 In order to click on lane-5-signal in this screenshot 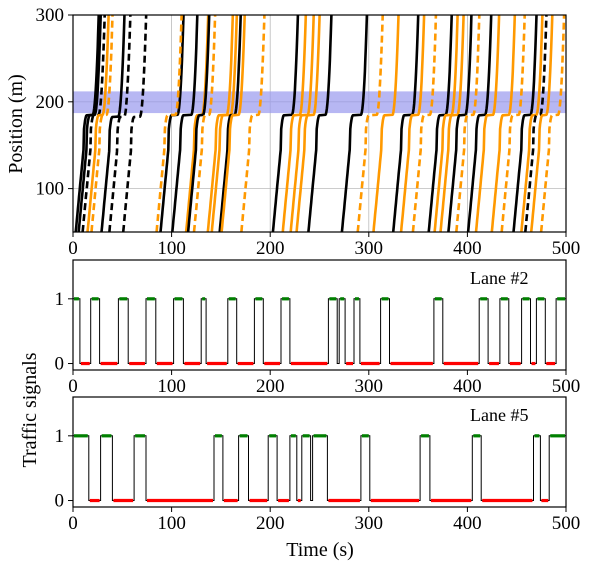, I will do `click(319, 468)`.